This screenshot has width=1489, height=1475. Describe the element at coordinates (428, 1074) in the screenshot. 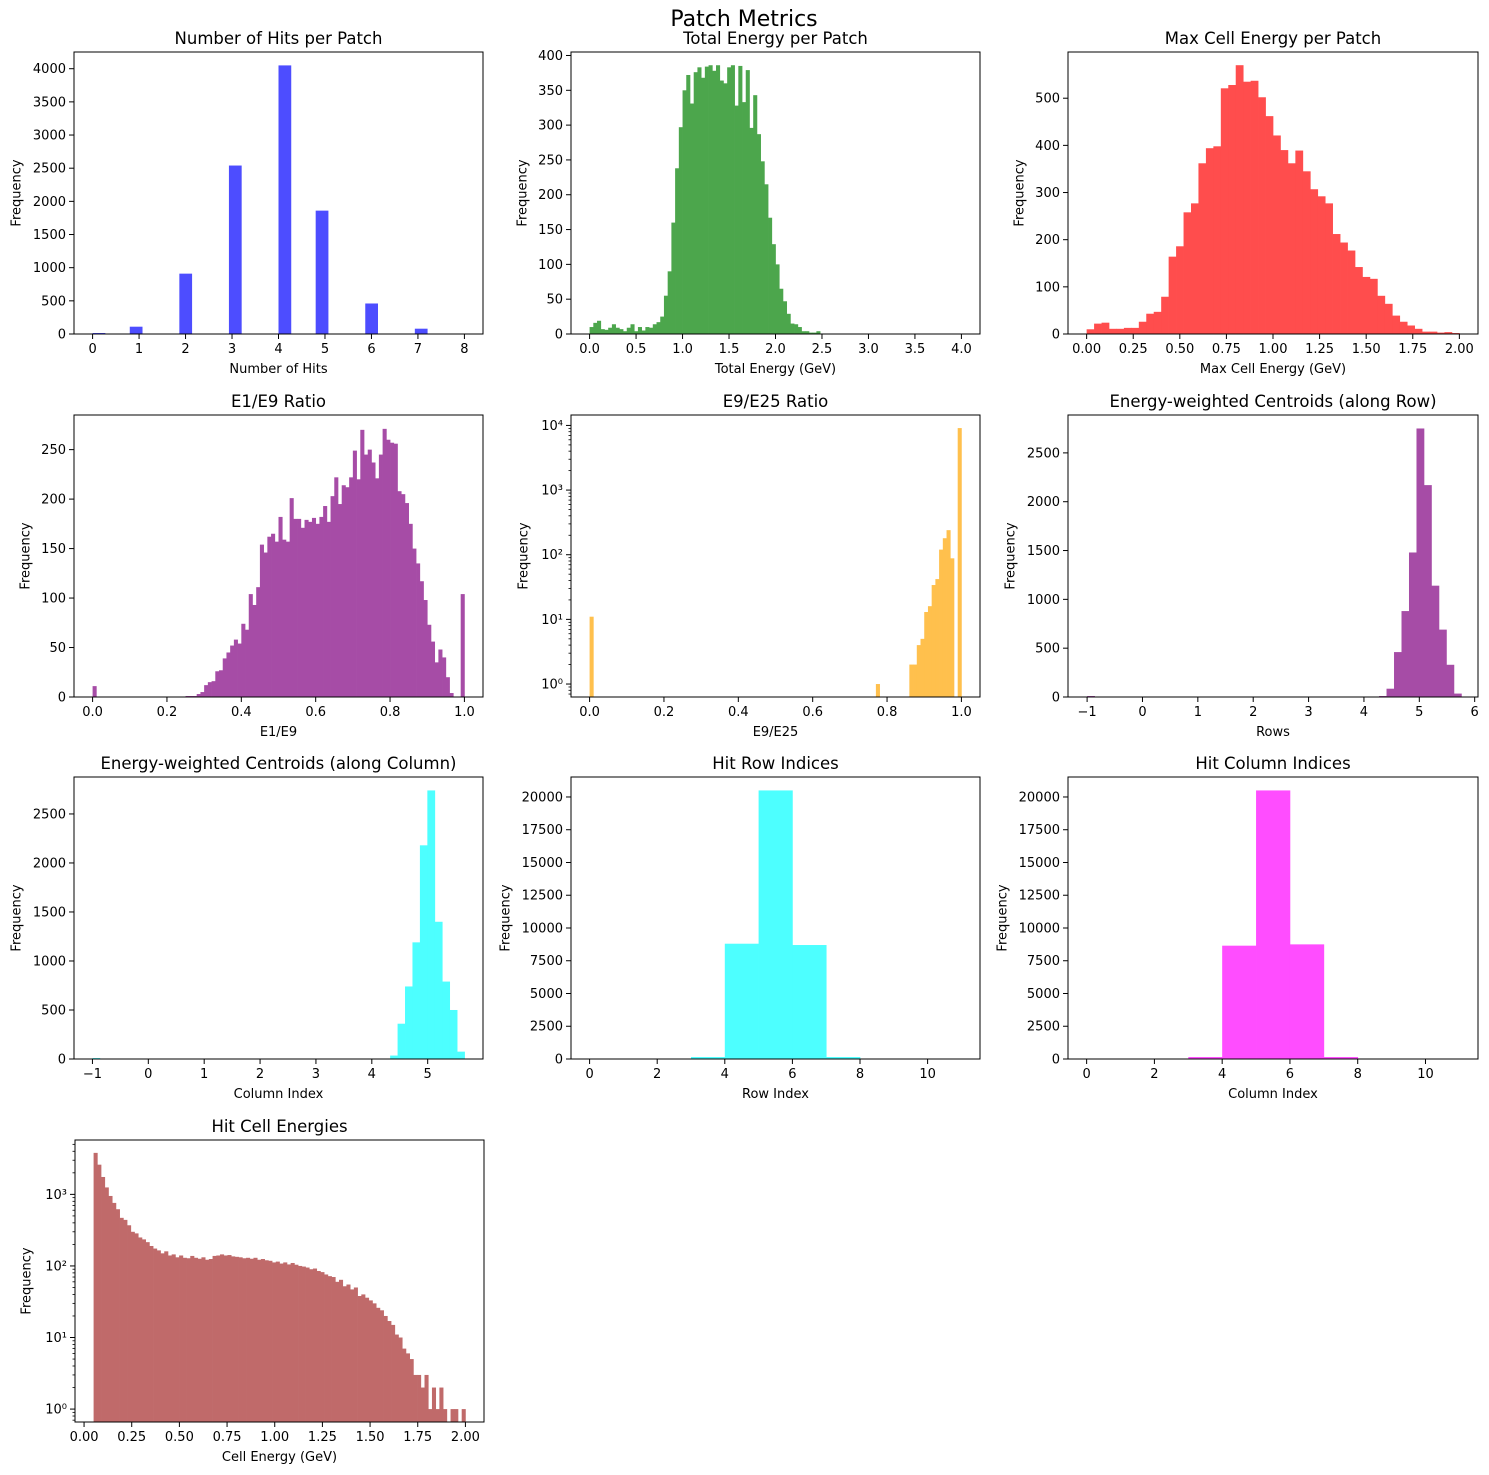

I see `x-tick-label: 5` at that location.